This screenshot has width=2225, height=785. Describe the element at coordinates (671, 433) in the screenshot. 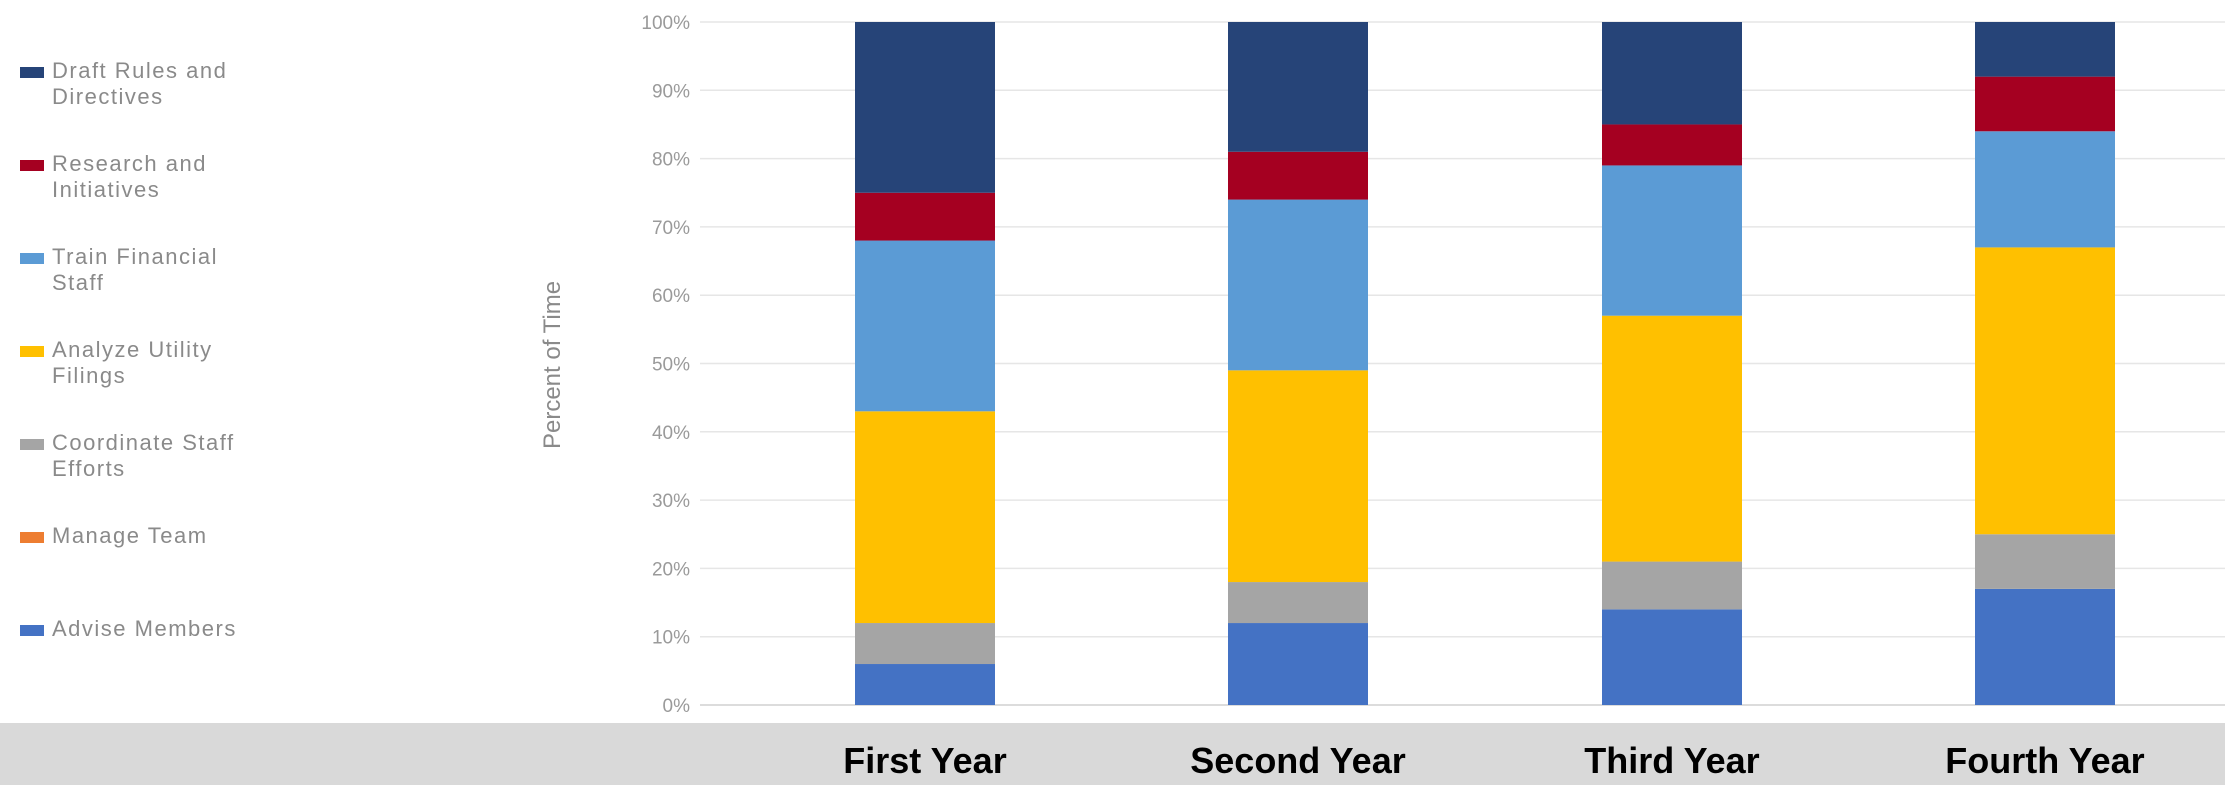

I see `y-tick-label: 40%` at that location.